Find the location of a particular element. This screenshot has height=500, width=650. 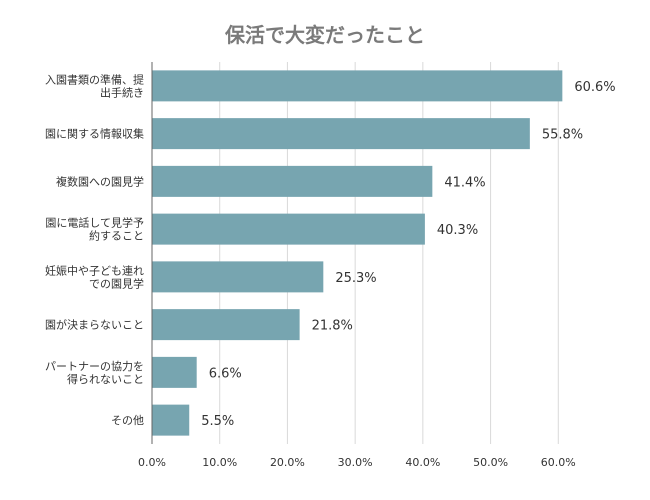

category-label: その他 is located at coordinates (127, 420).